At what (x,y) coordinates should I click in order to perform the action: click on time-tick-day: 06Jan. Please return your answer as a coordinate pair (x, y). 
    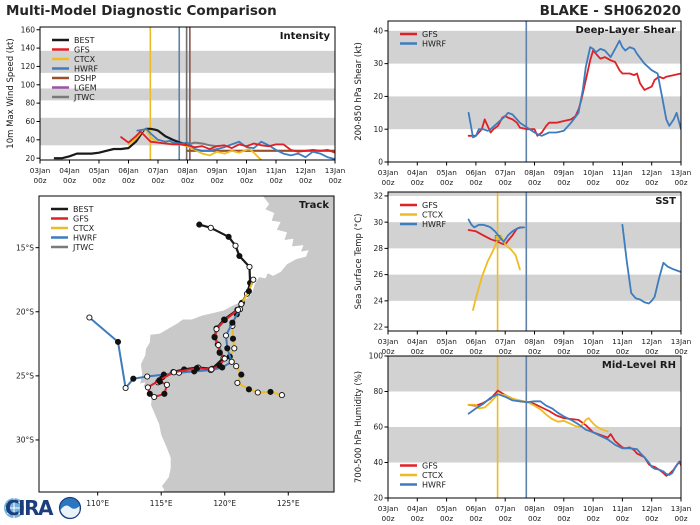
    Looking at the image, I should click on (476, 508).